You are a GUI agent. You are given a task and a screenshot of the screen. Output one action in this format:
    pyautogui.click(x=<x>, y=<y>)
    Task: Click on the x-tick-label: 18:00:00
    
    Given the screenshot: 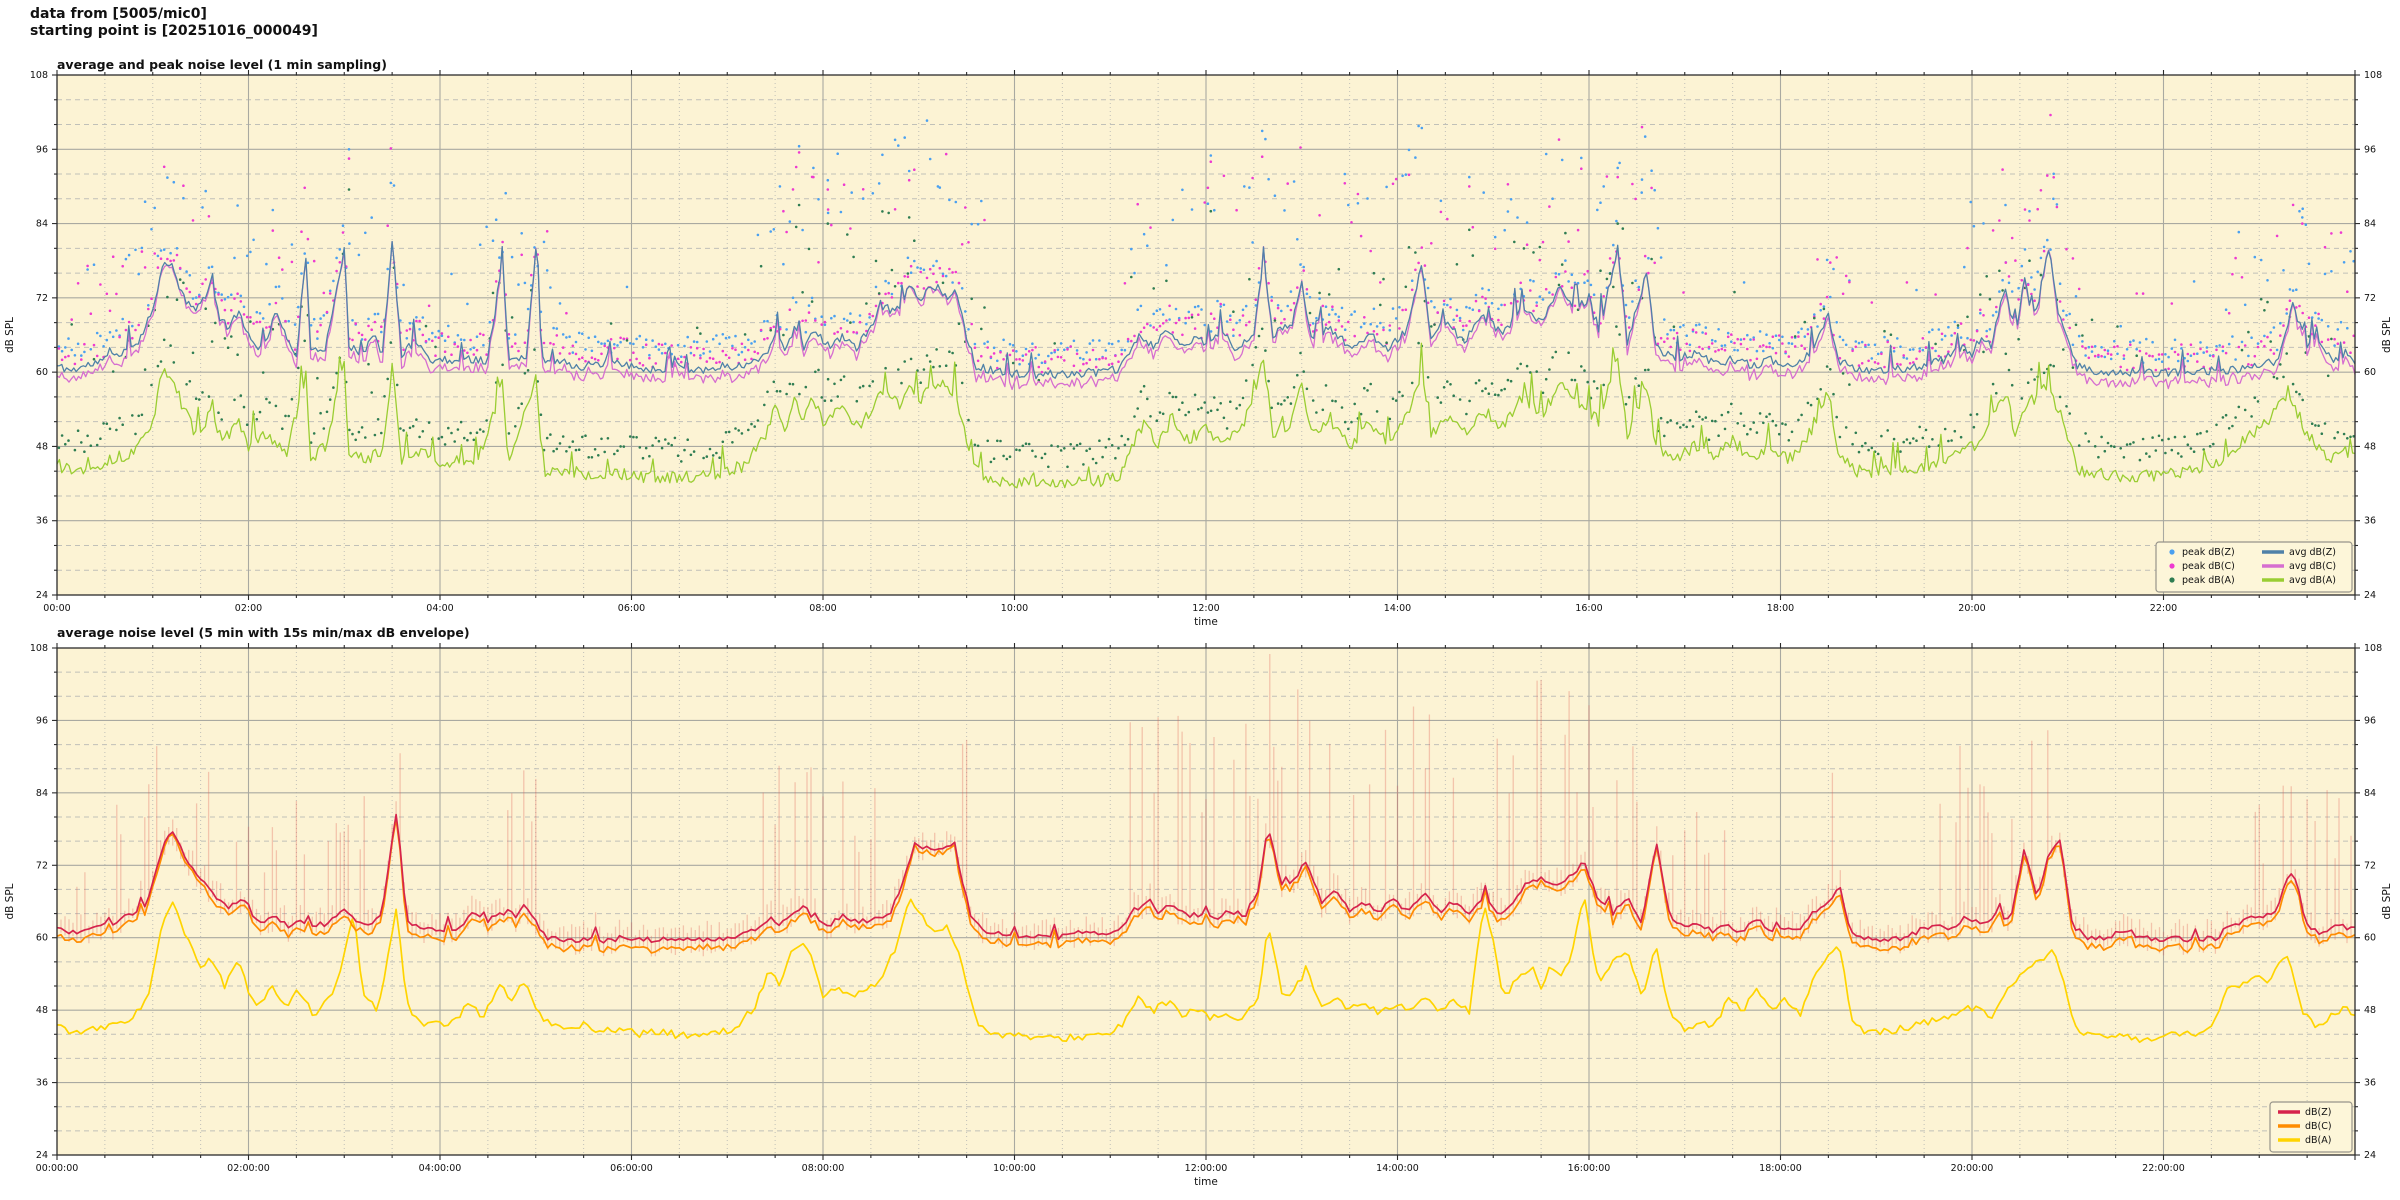 What is the action you would take?
    pyautogui.click(x=1780, y=1168)
    